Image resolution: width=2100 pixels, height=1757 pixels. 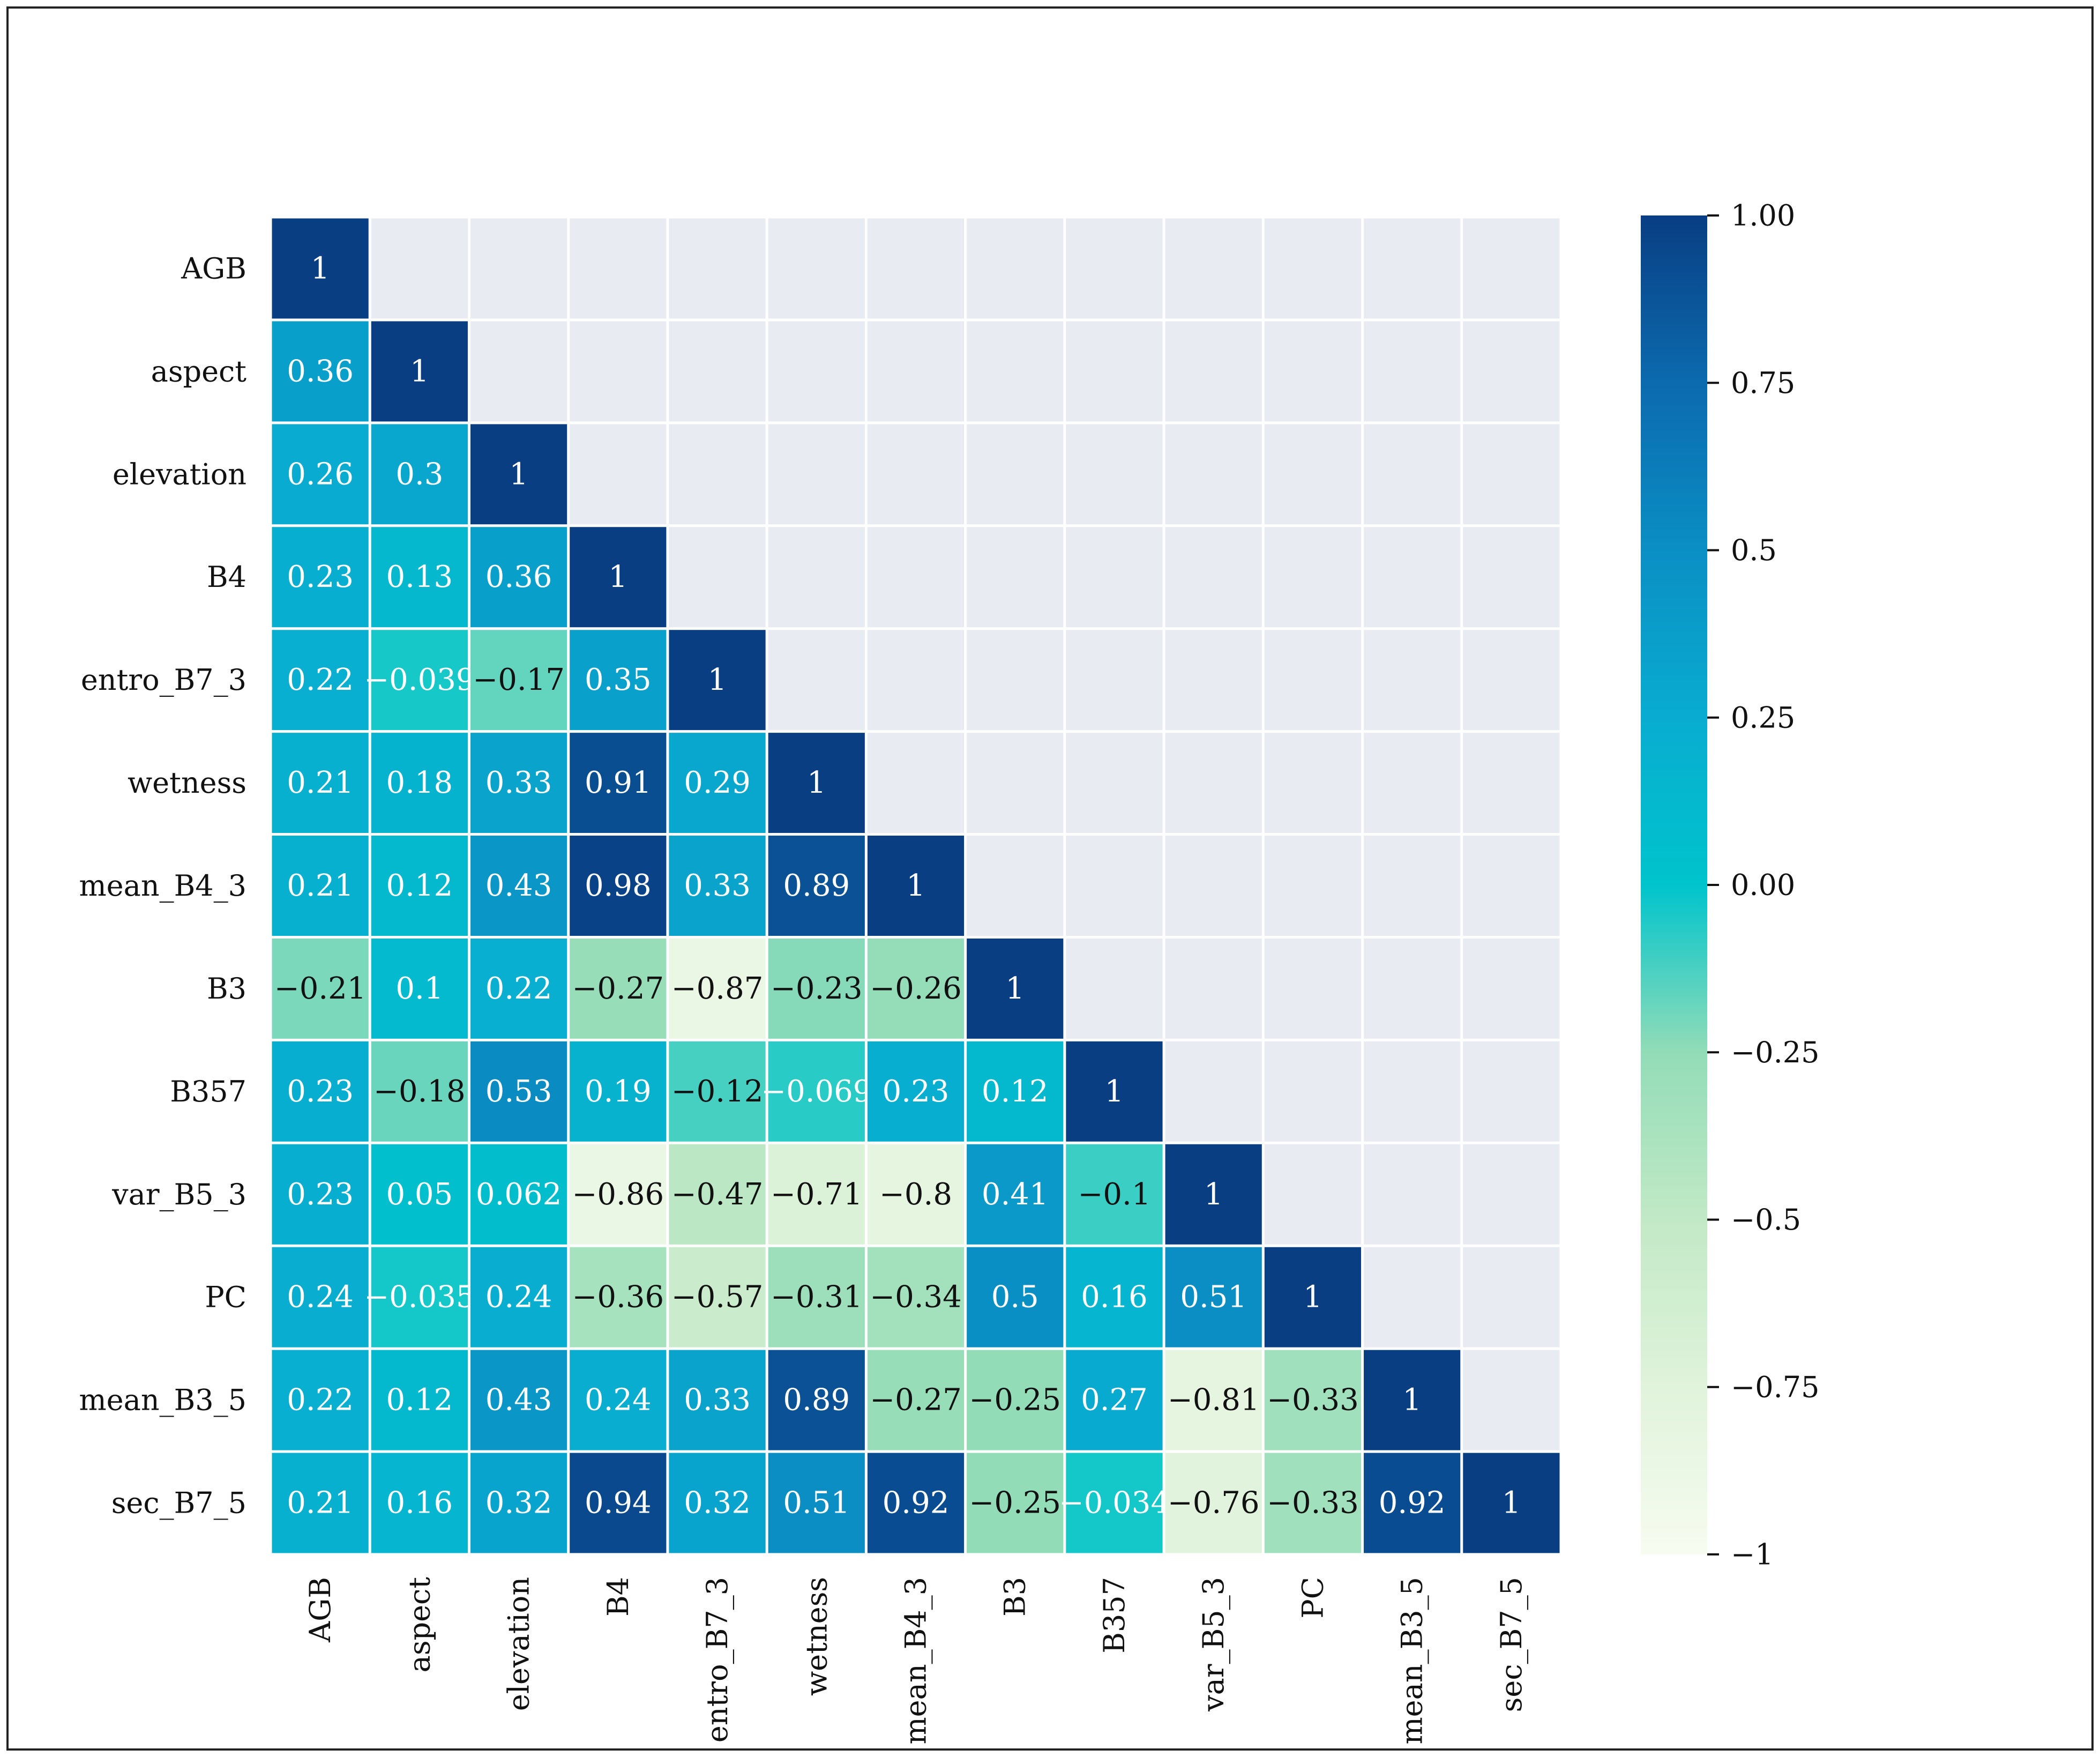 What do you see at coordinates (320, 1194) in the screenshot?
I see `cell-value-label: 0.23` at bounding box center [320, 1194].